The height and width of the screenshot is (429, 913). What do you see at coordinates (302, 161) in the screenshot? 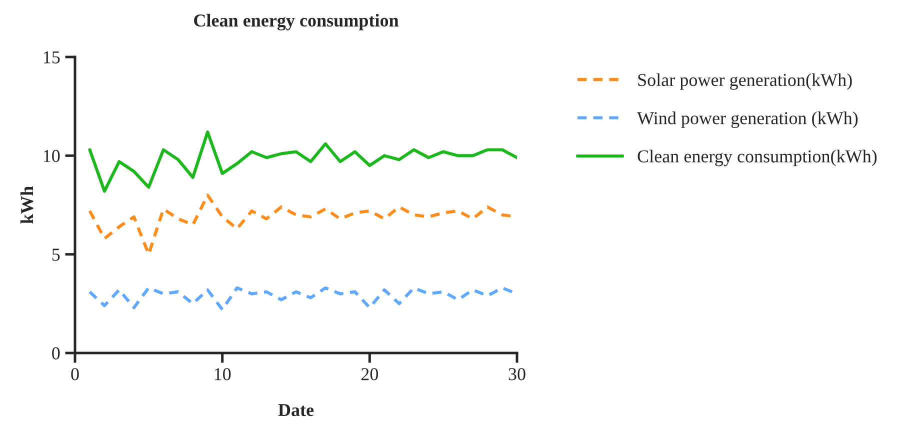
I see `line-series` at bounding box center [302, 161].